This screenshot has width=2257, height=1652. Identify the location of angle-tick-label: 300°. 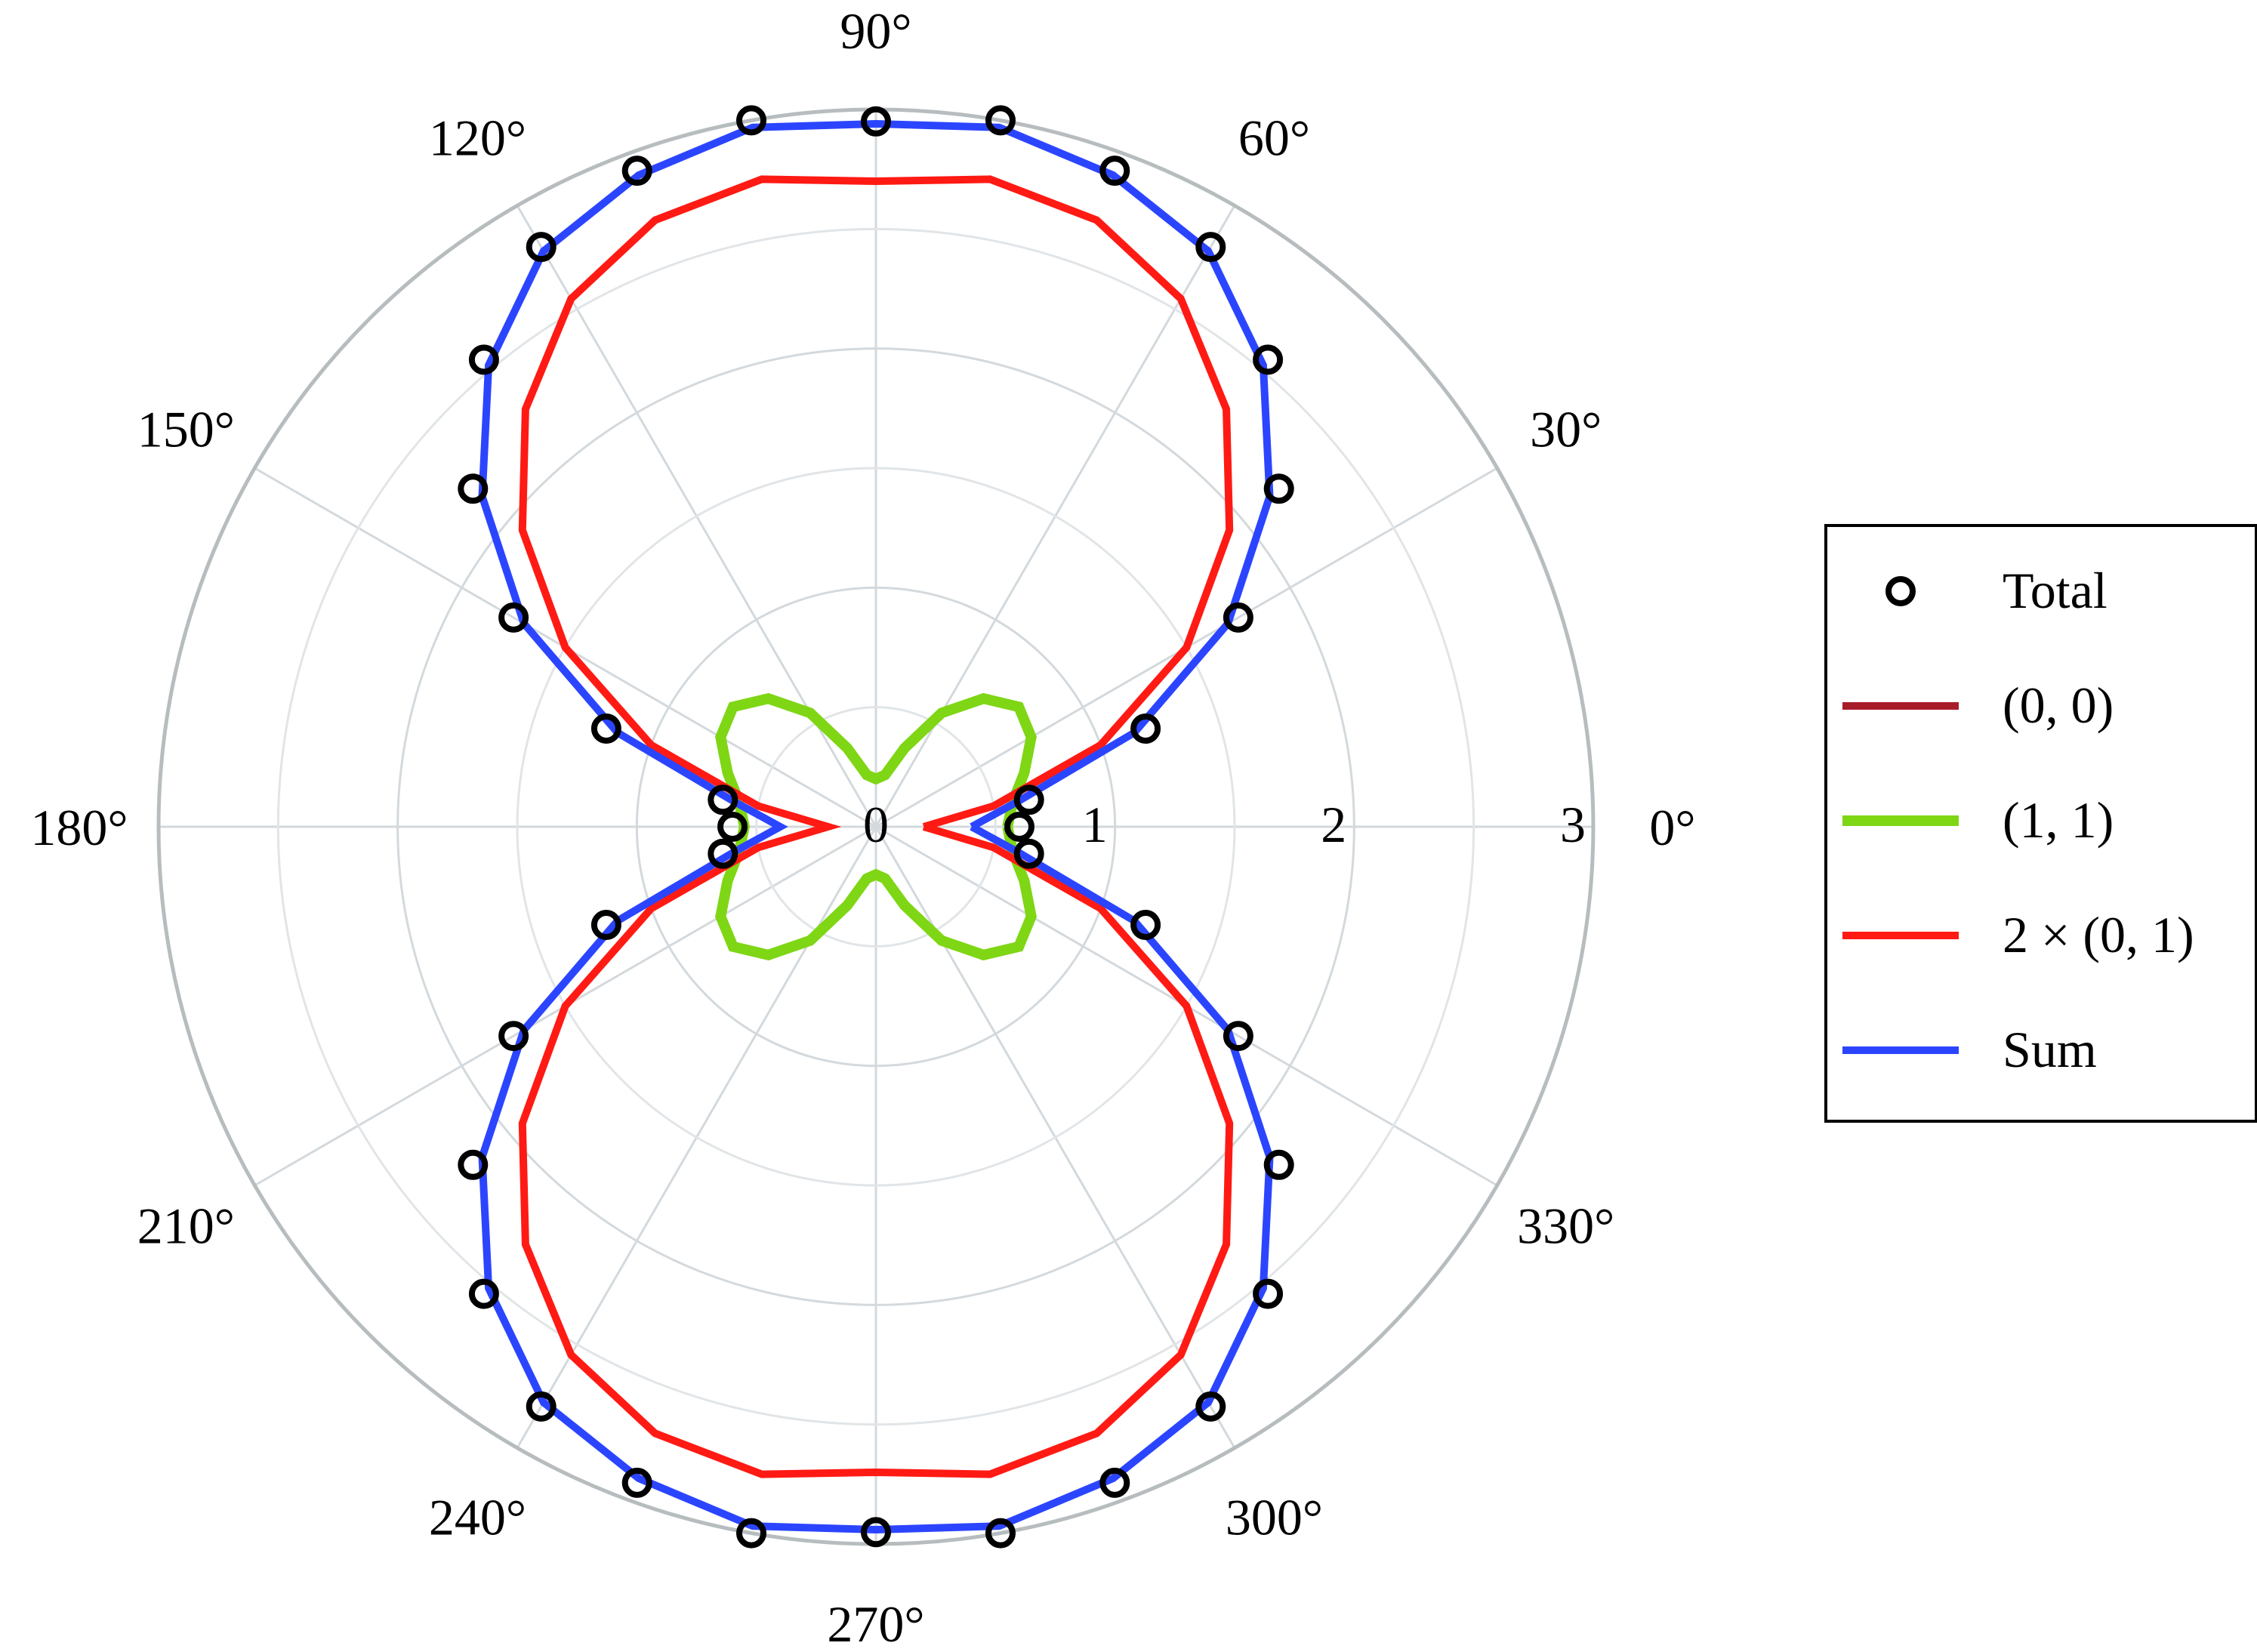
(1274, 1517).